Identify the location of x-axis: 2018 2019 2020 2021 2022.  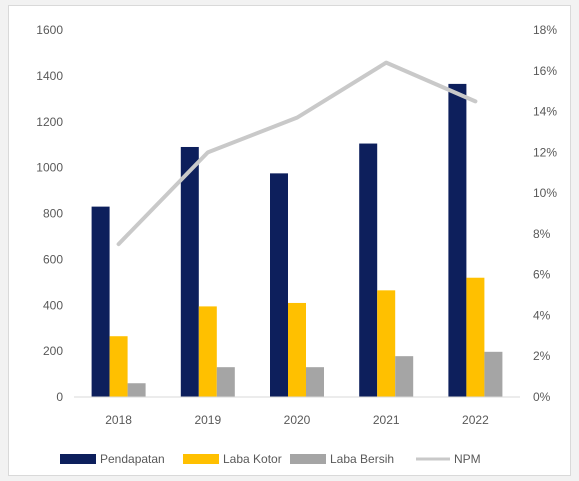
(297, 420).